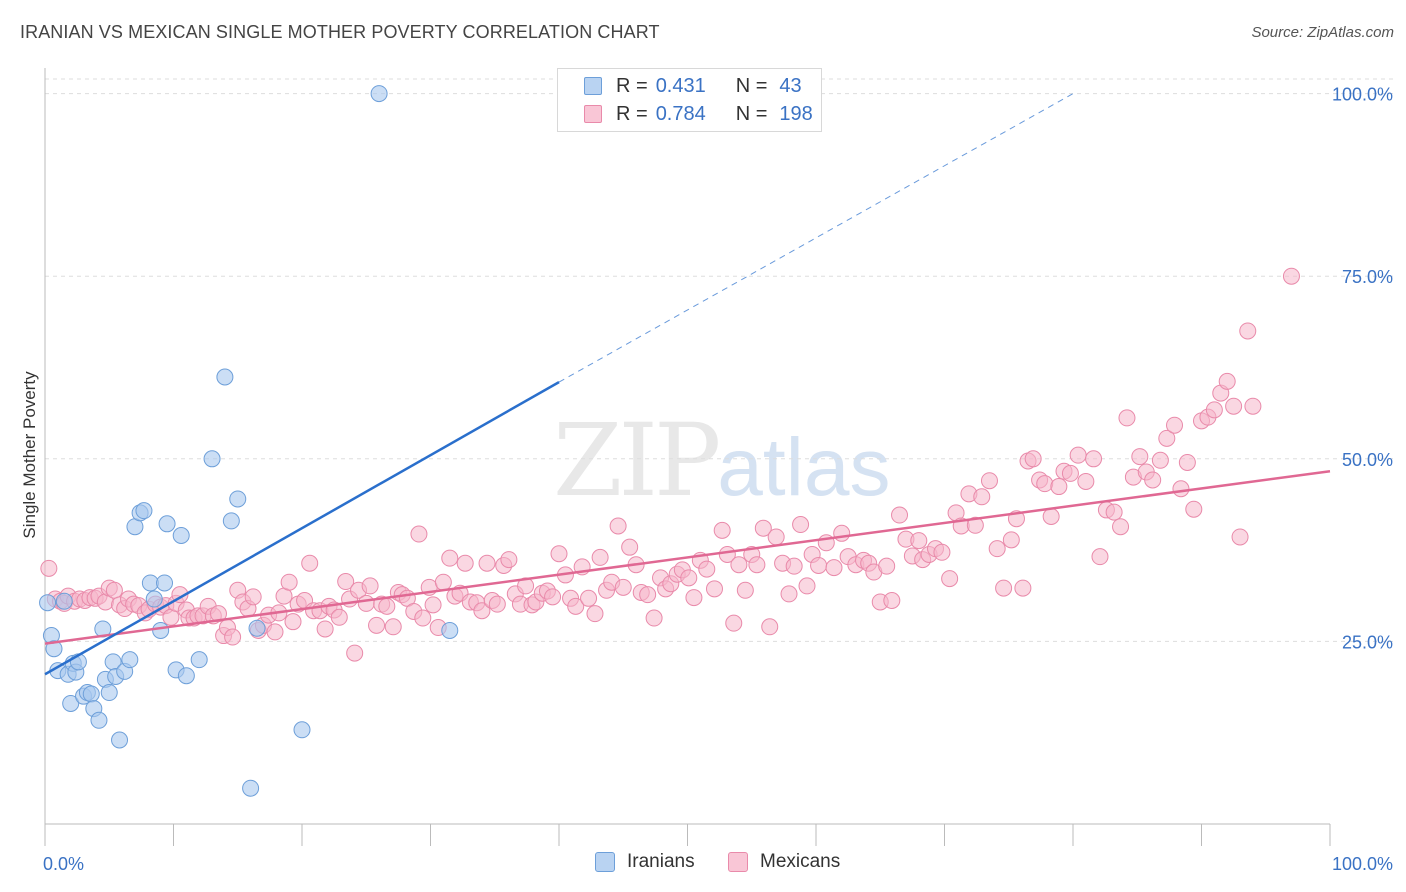 The image size is (1406, 892). I want to click on iranians-trendline-extension, so click(816, 238).